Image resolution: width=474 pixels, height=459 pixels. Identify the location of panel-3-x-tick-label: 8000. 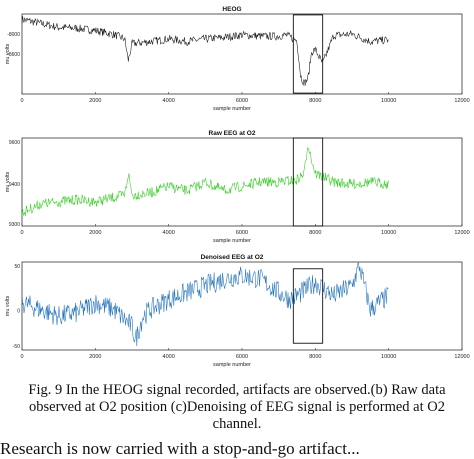
(315, 357).